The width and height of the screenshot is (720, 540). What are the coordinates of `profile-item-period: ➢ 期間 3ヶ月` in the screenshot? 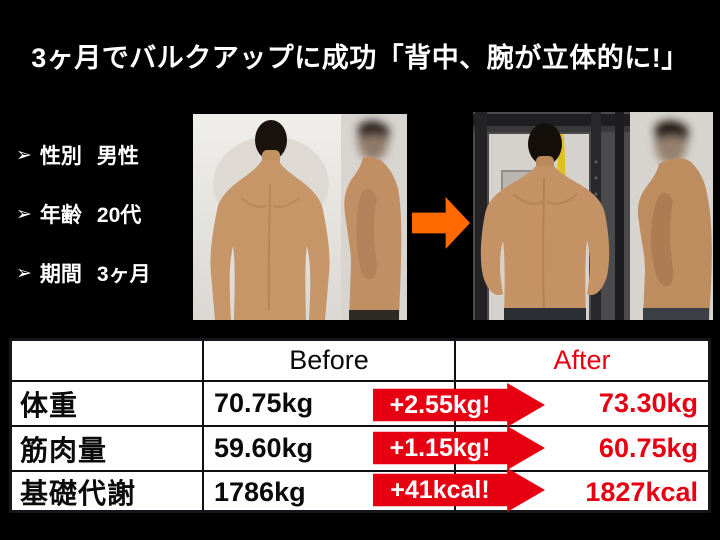 It's located at (103, 273).